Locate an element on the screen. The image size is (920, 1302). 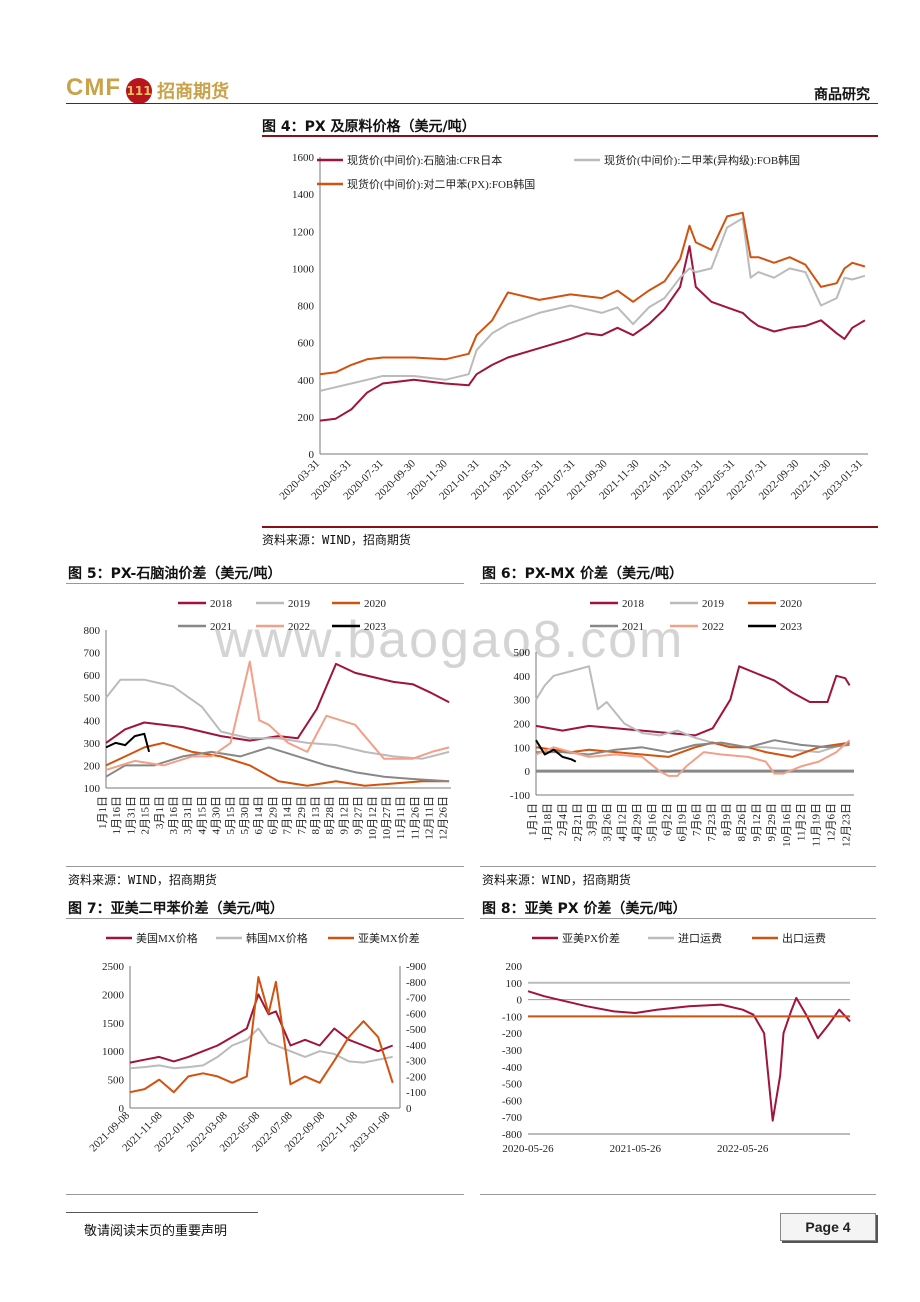
figure-5-bottom-rule is located at coordinates (265, 866).